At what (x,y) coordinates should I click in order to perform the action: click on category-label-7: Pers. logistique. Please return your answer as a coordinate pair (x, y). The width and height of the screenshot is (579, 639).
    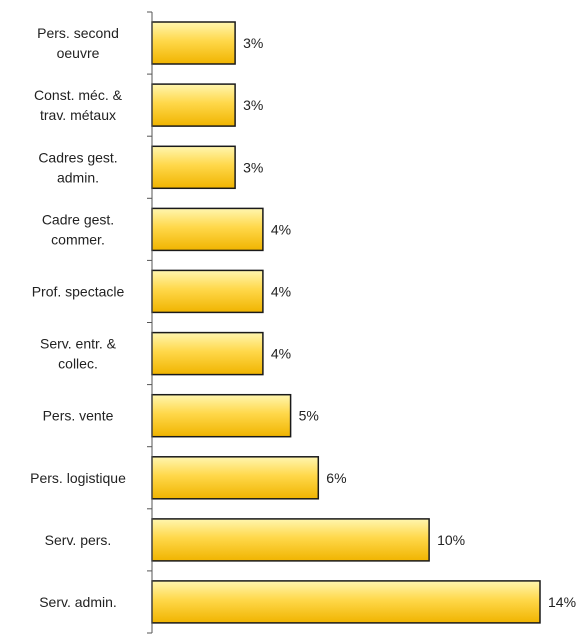
    Looking at the image, I should click on (78, 478).